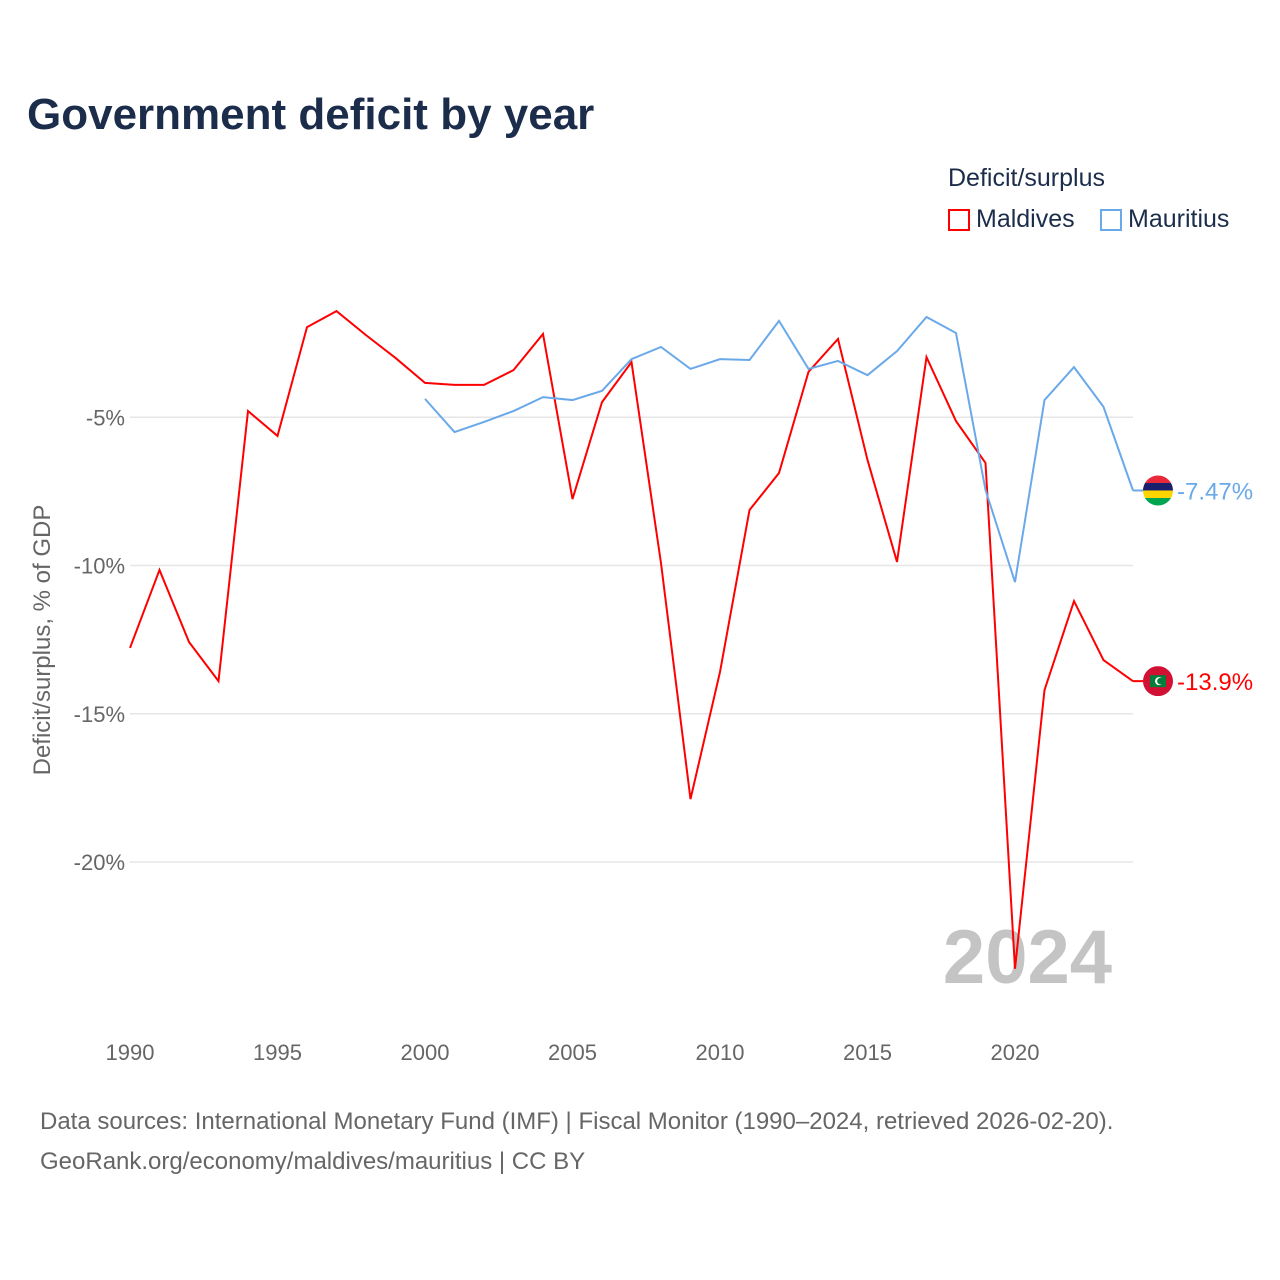  I want to click on legend-swatch-maldives, so click(959, 219).